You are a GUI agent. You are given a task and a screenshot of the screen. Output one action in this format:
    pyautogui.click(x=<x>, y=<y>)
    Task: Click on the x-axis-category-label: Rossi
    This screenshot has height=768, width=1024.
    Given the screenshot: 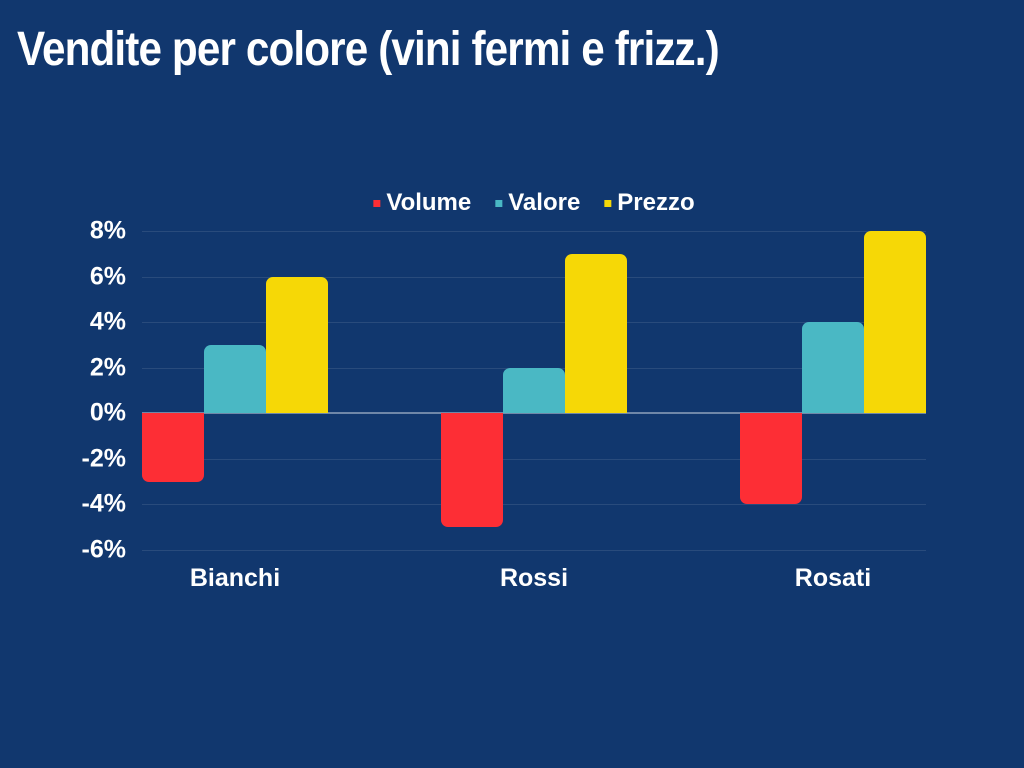 What is the action you would take?
    pyautogui.click(x=534, y=578)
    